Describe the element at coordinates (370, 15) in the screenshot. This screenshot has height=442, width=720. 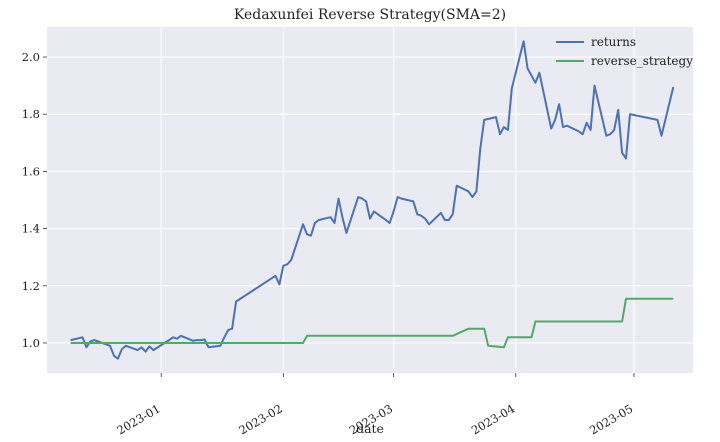
I see `chart-title: Kedaxunfei Reverse Strategy(SMA=2)` at that location.